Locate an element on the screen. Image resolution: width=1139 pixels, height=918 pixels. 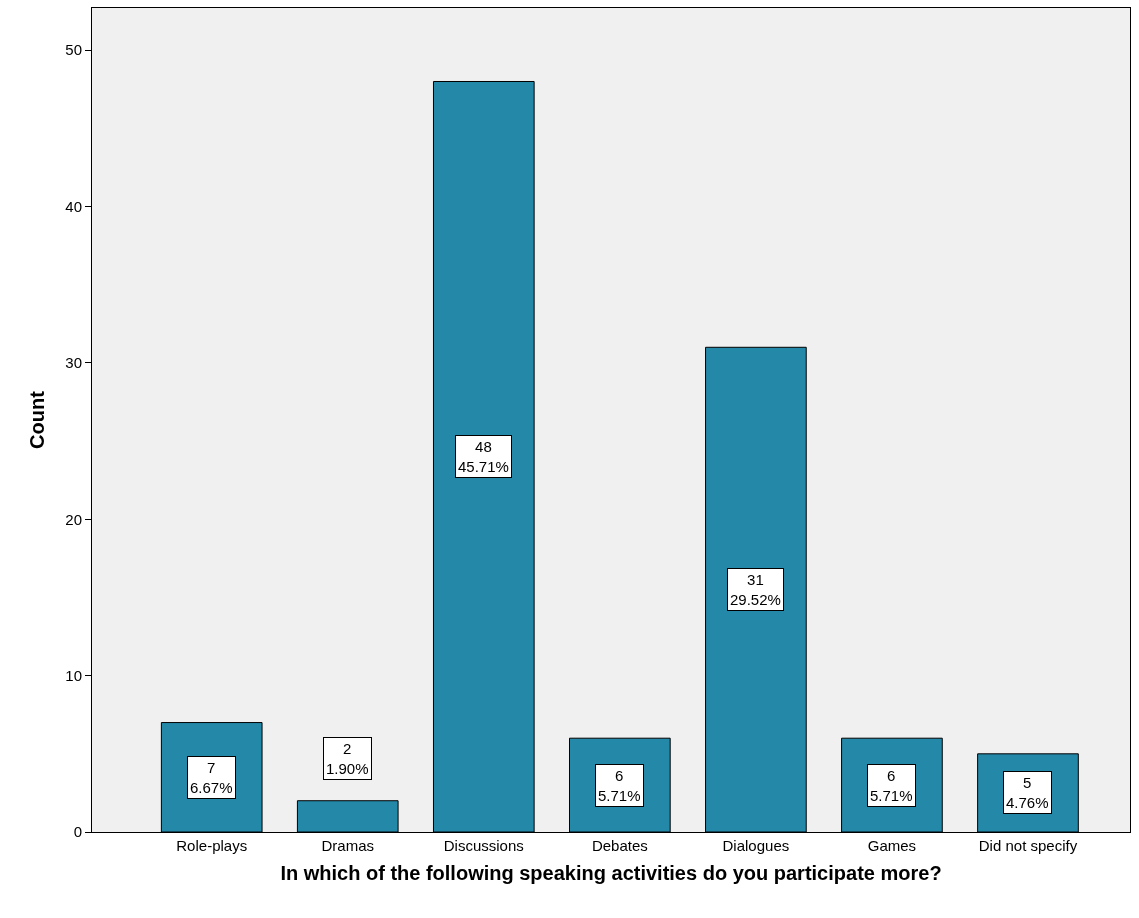
y-tick-label: 0 is located at coordinates (77, 832).